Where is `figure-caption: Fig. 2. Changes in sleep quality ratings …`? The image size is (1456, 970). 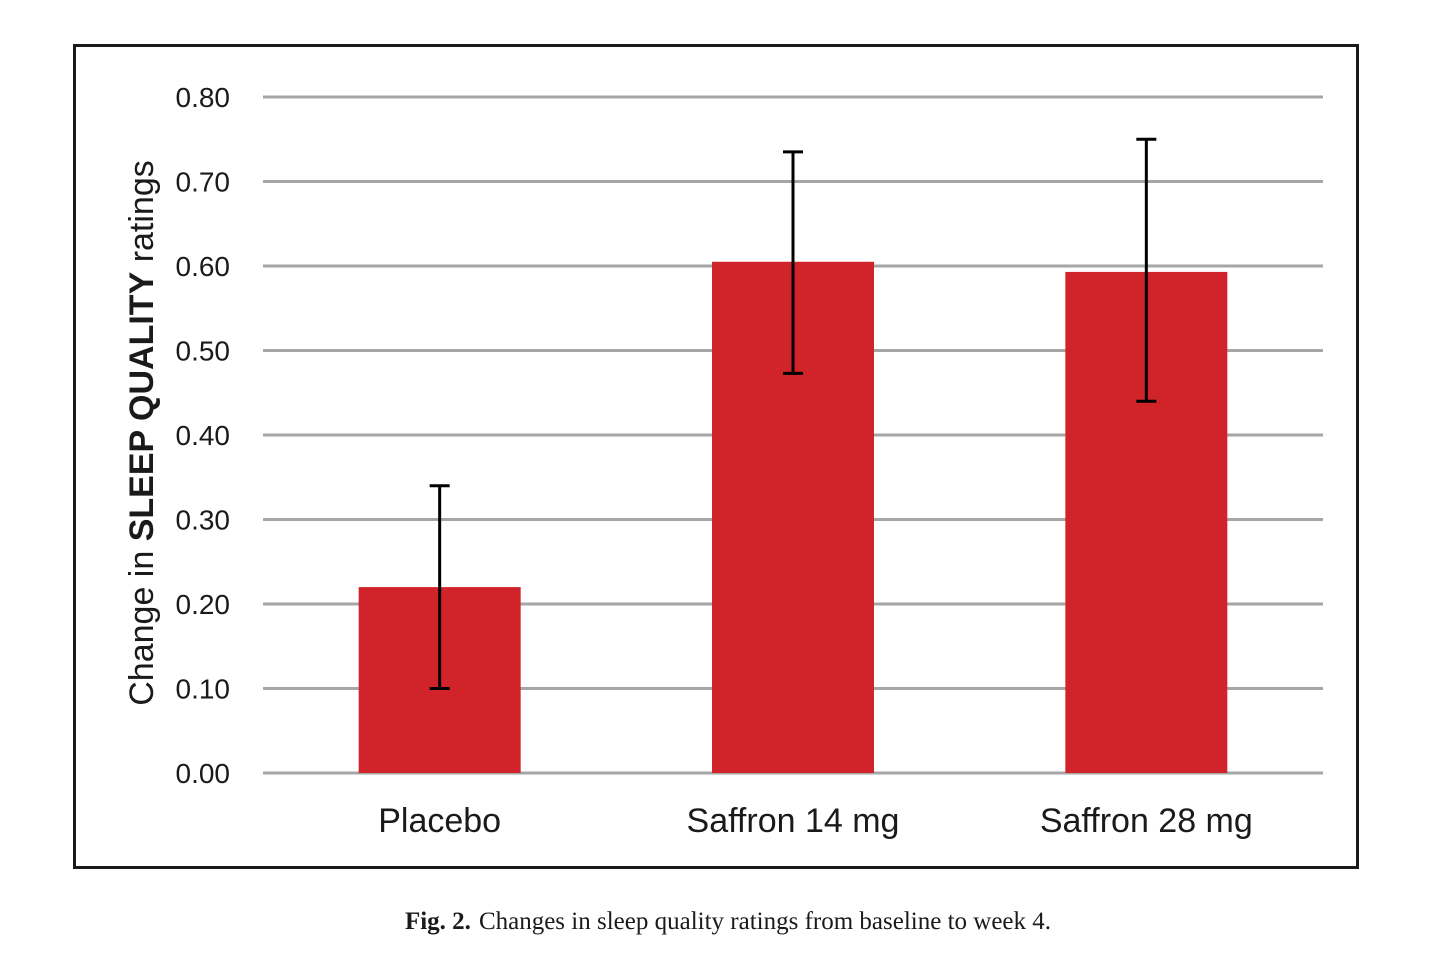
figure-caption: Fig. 2. Changes in sleep quality ratings … is located at coordinates (728, 922).